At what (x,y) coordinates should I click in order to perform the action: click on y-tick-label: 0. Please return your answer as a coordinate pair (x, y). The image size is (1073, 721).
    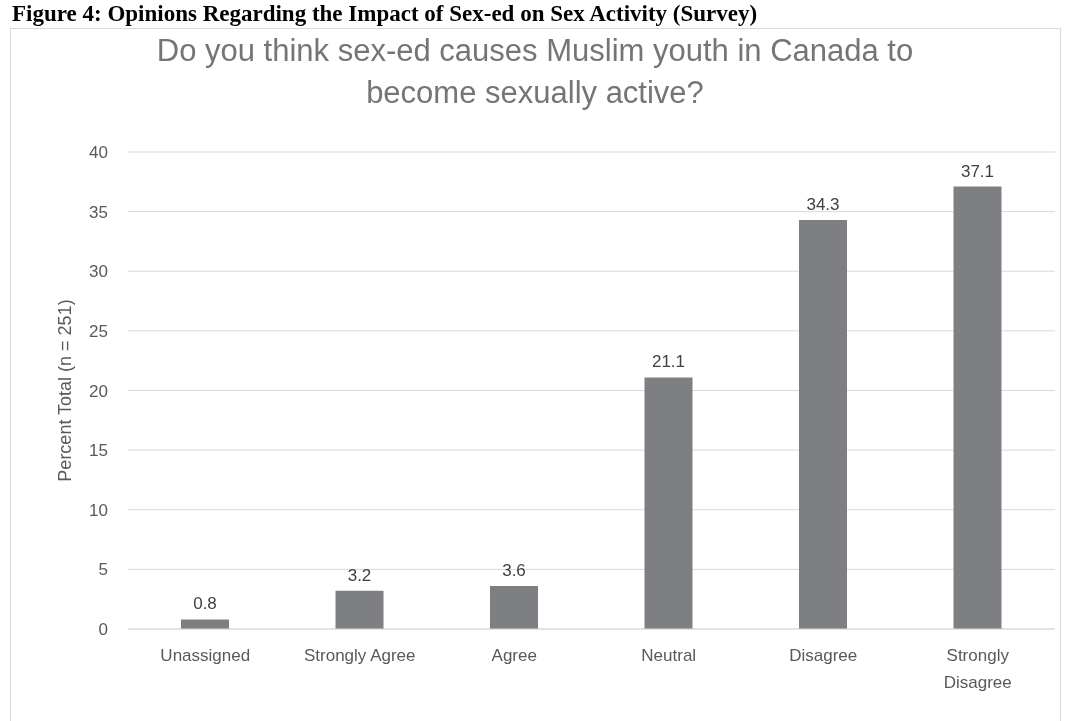
    Looking at the image, I should click on (103, 630).